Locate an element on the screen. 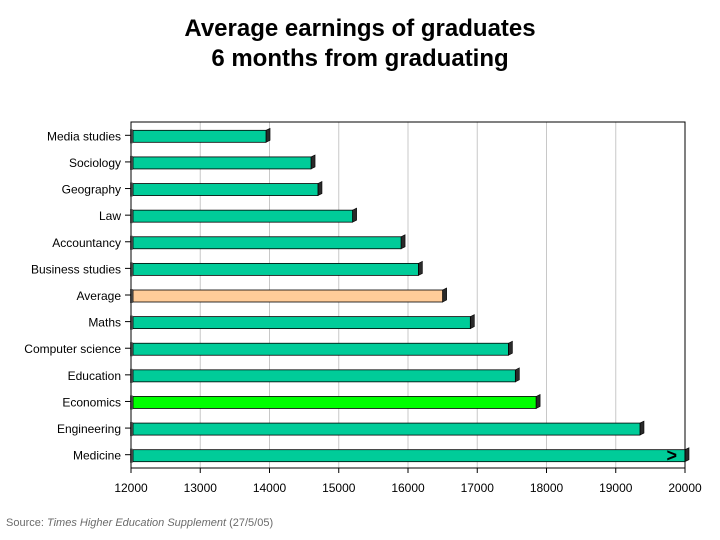 Image resolution: width=720 pixels, height=540 pixels. y-tick-label: Education is located at coordinates (94, 376).